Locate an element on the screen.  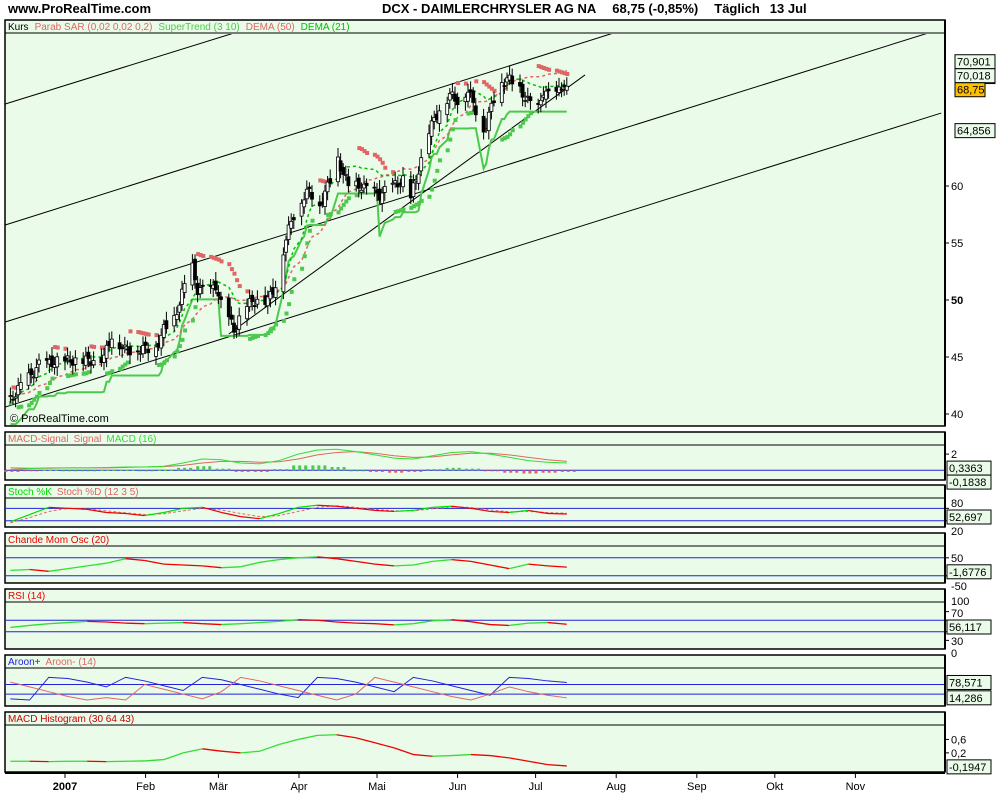
site-name: www.ProRealTime.com is located at coordinates (79, 8).